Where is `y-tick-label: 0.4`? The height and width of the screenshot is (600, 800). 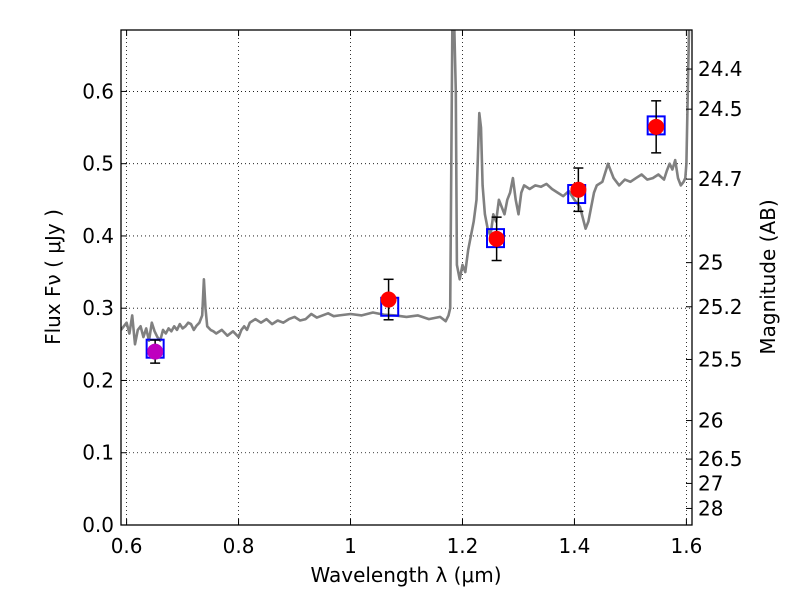
y-tick-label: 0.4 is located at coordinates (98, 236).